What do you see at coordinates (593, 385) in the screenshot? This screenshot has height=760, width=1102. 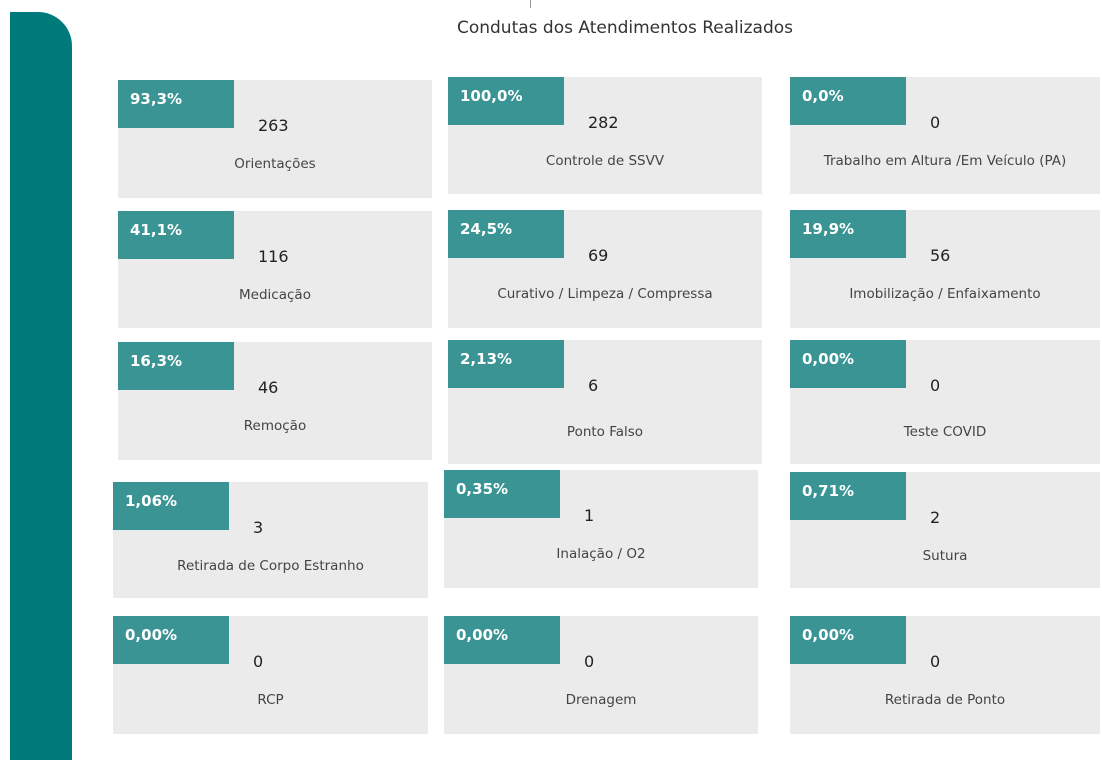 I see `count: 6` at bounding box center [593, 385].